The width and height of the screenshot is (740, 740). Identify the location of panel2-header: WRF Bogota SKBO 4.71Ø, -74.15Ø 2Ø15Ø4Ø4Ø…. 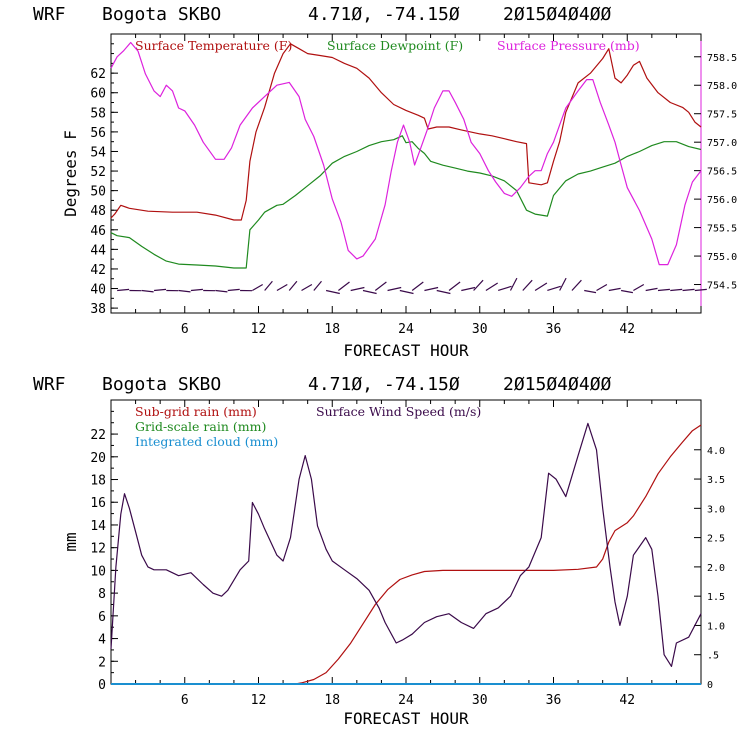
(322, 384).